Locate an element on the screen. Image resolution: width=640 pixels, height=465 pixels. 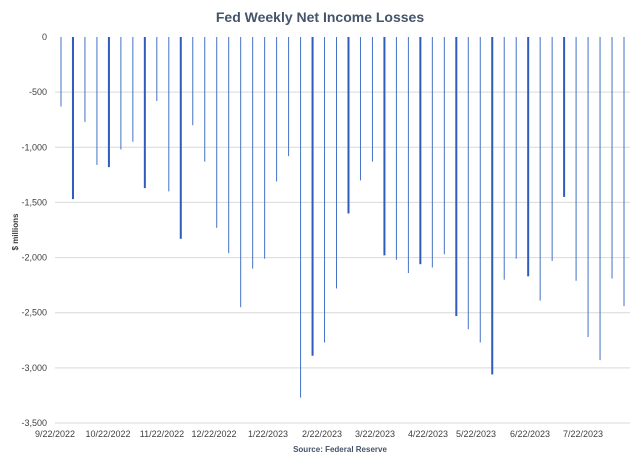
x-tick-label: 10/22/2022 is located at coordinates (107, 434).